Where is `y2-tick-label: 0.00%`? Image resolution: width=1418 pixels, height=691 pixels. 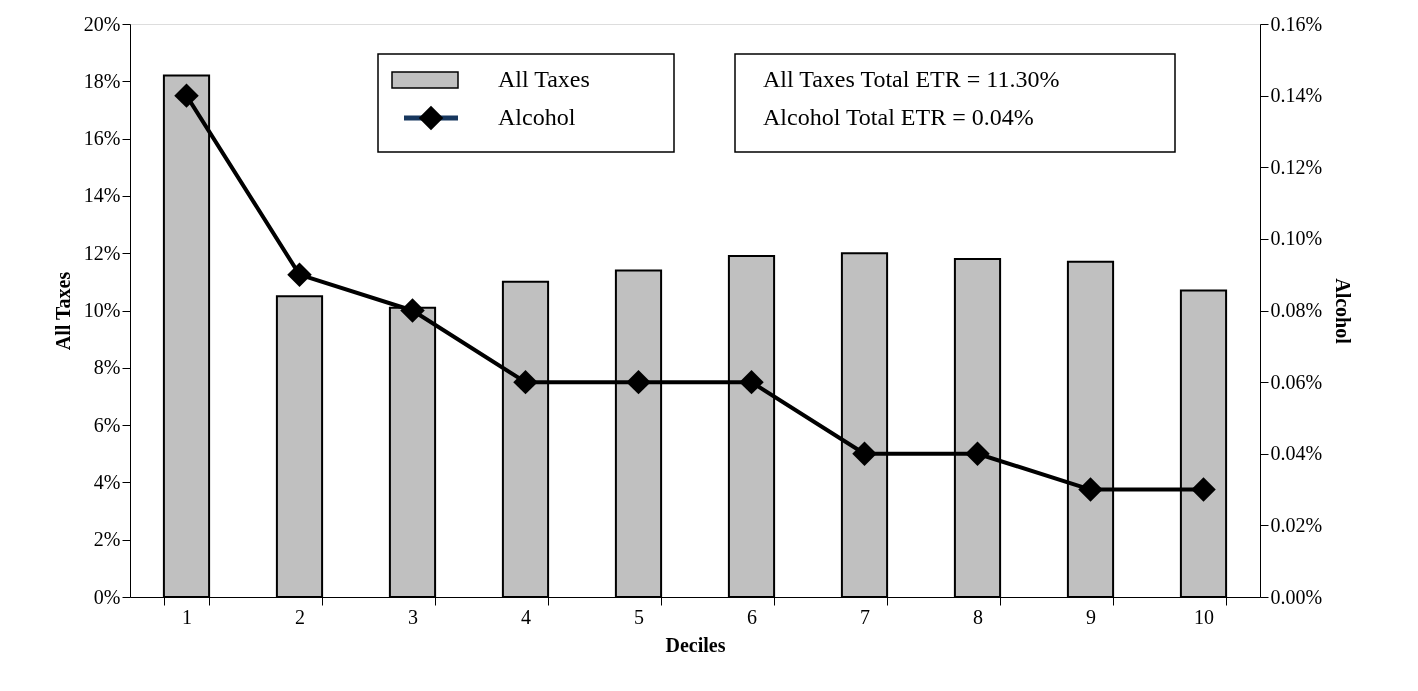 y2-tick-label: 0.00% is located at coordinates (1296, 596).